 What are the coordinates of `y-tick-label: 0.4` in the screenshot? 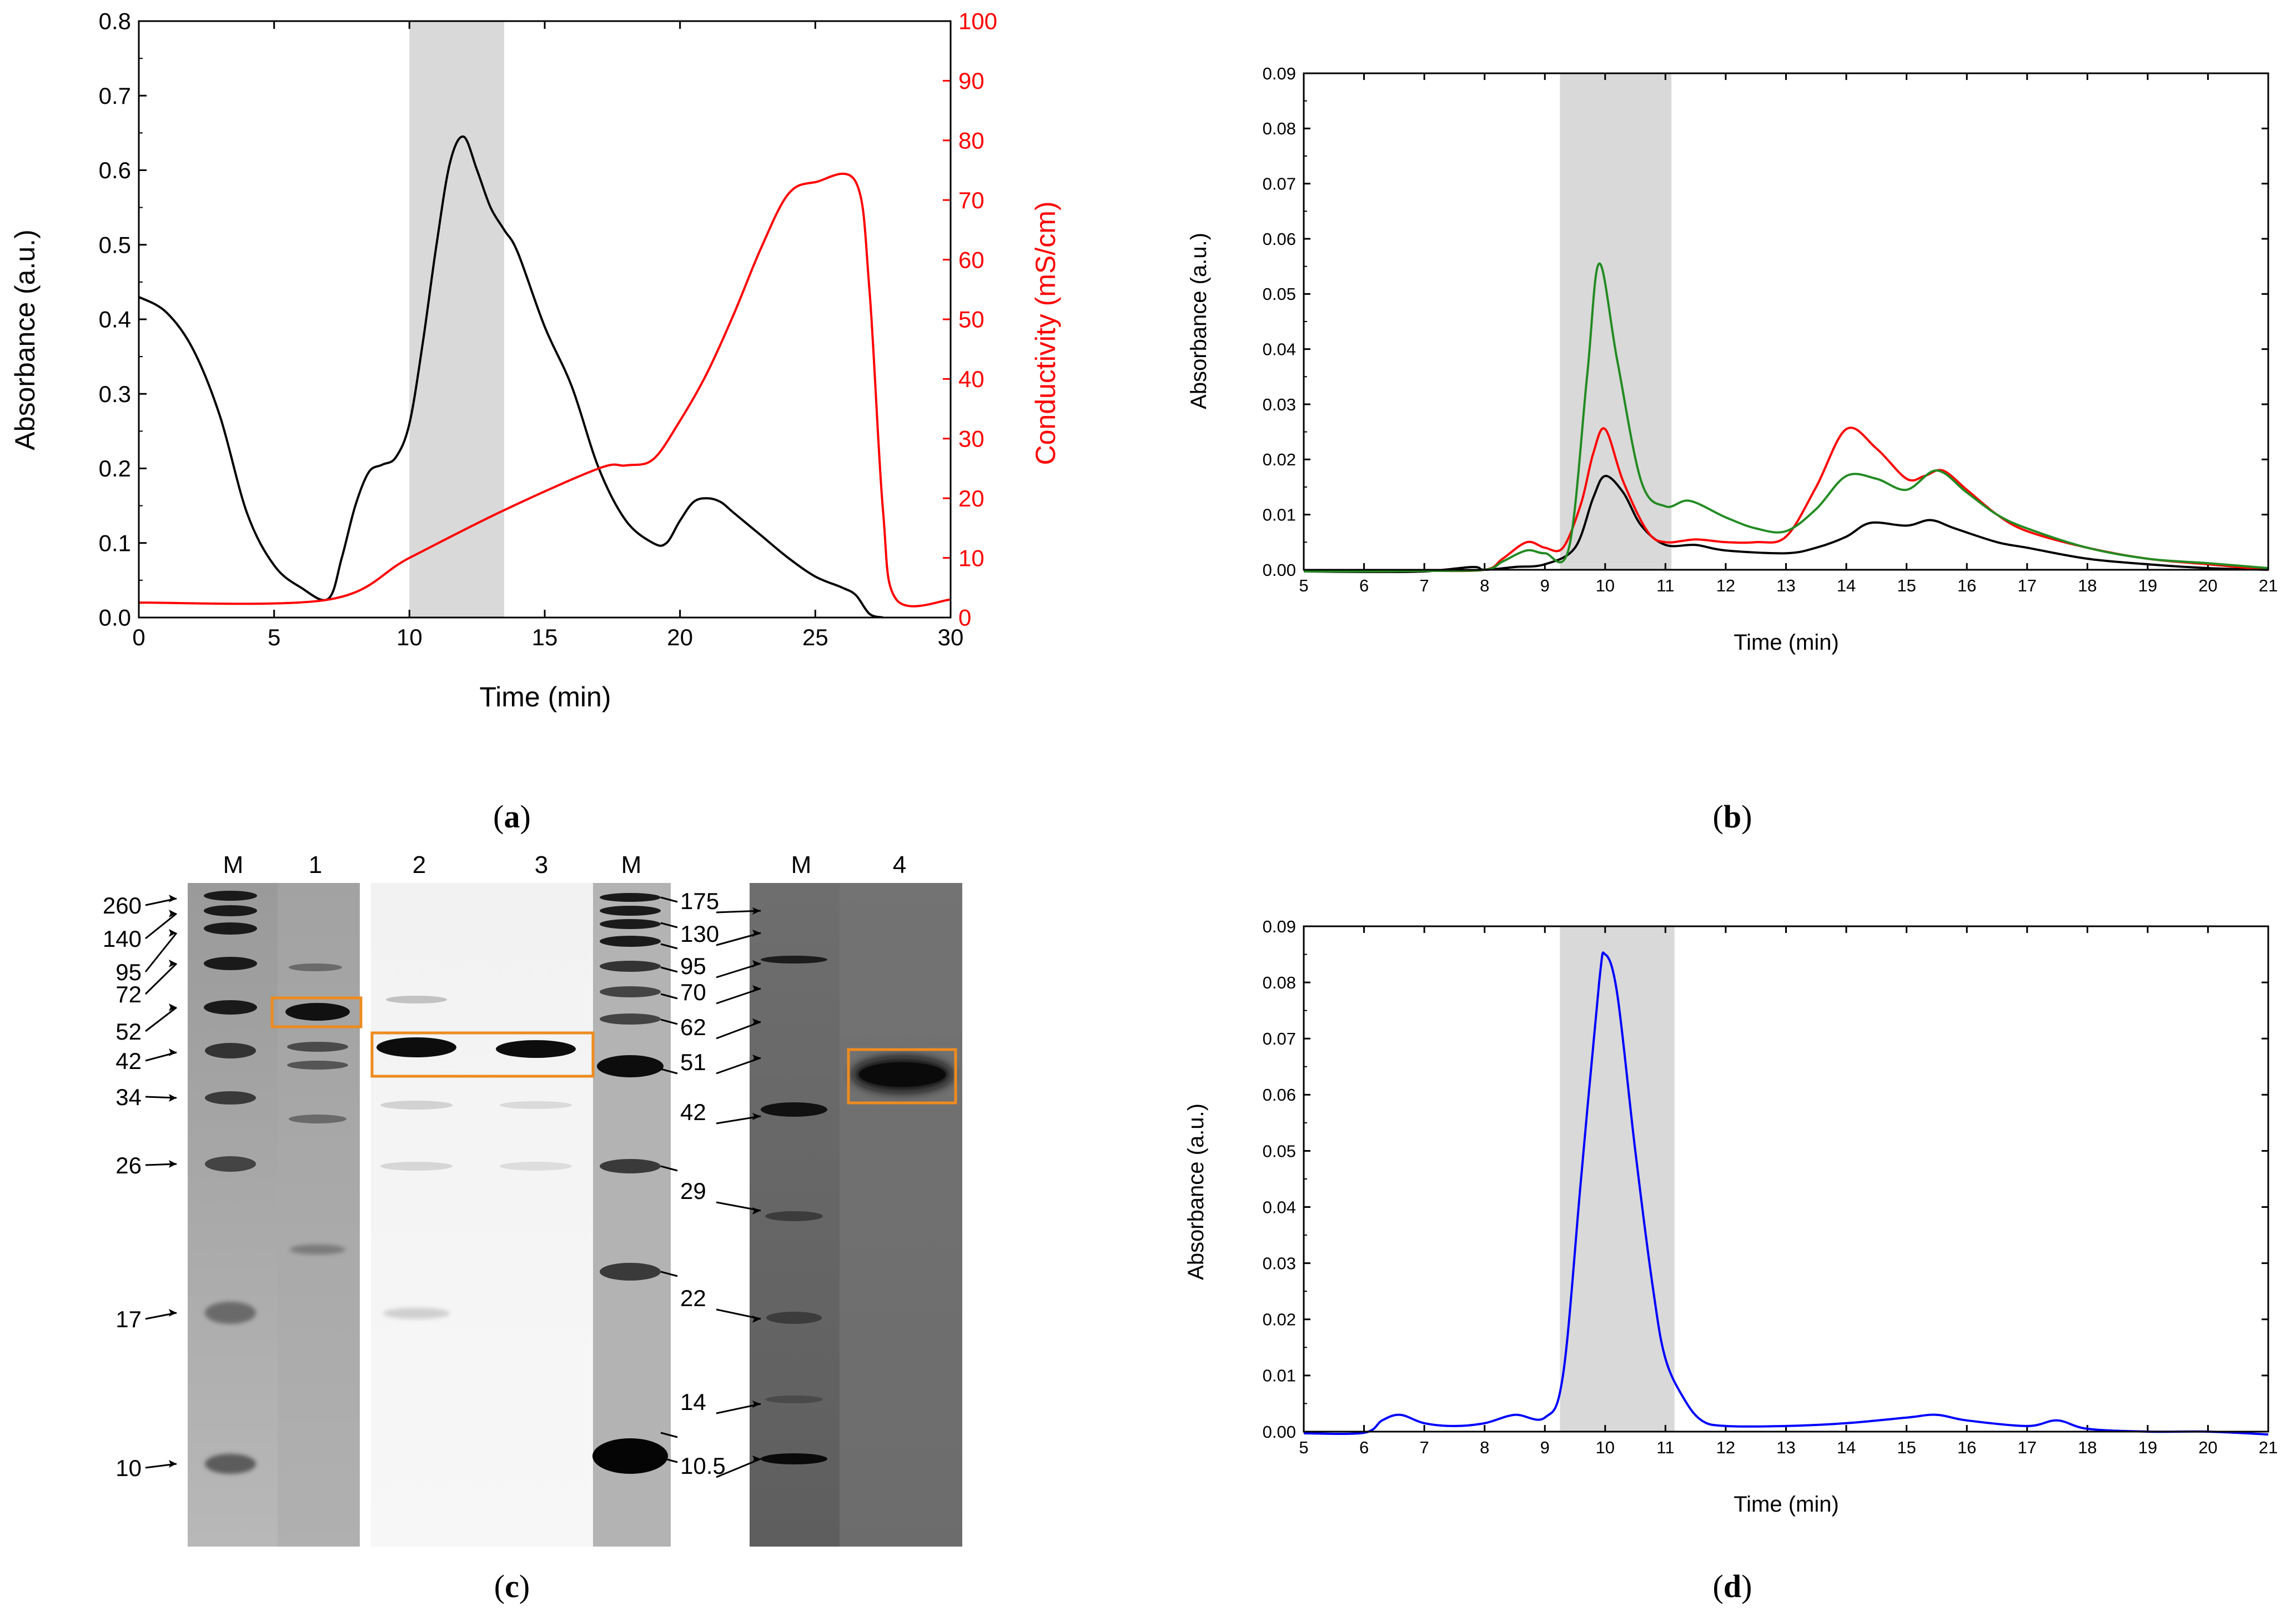 It's located at (115, 320).